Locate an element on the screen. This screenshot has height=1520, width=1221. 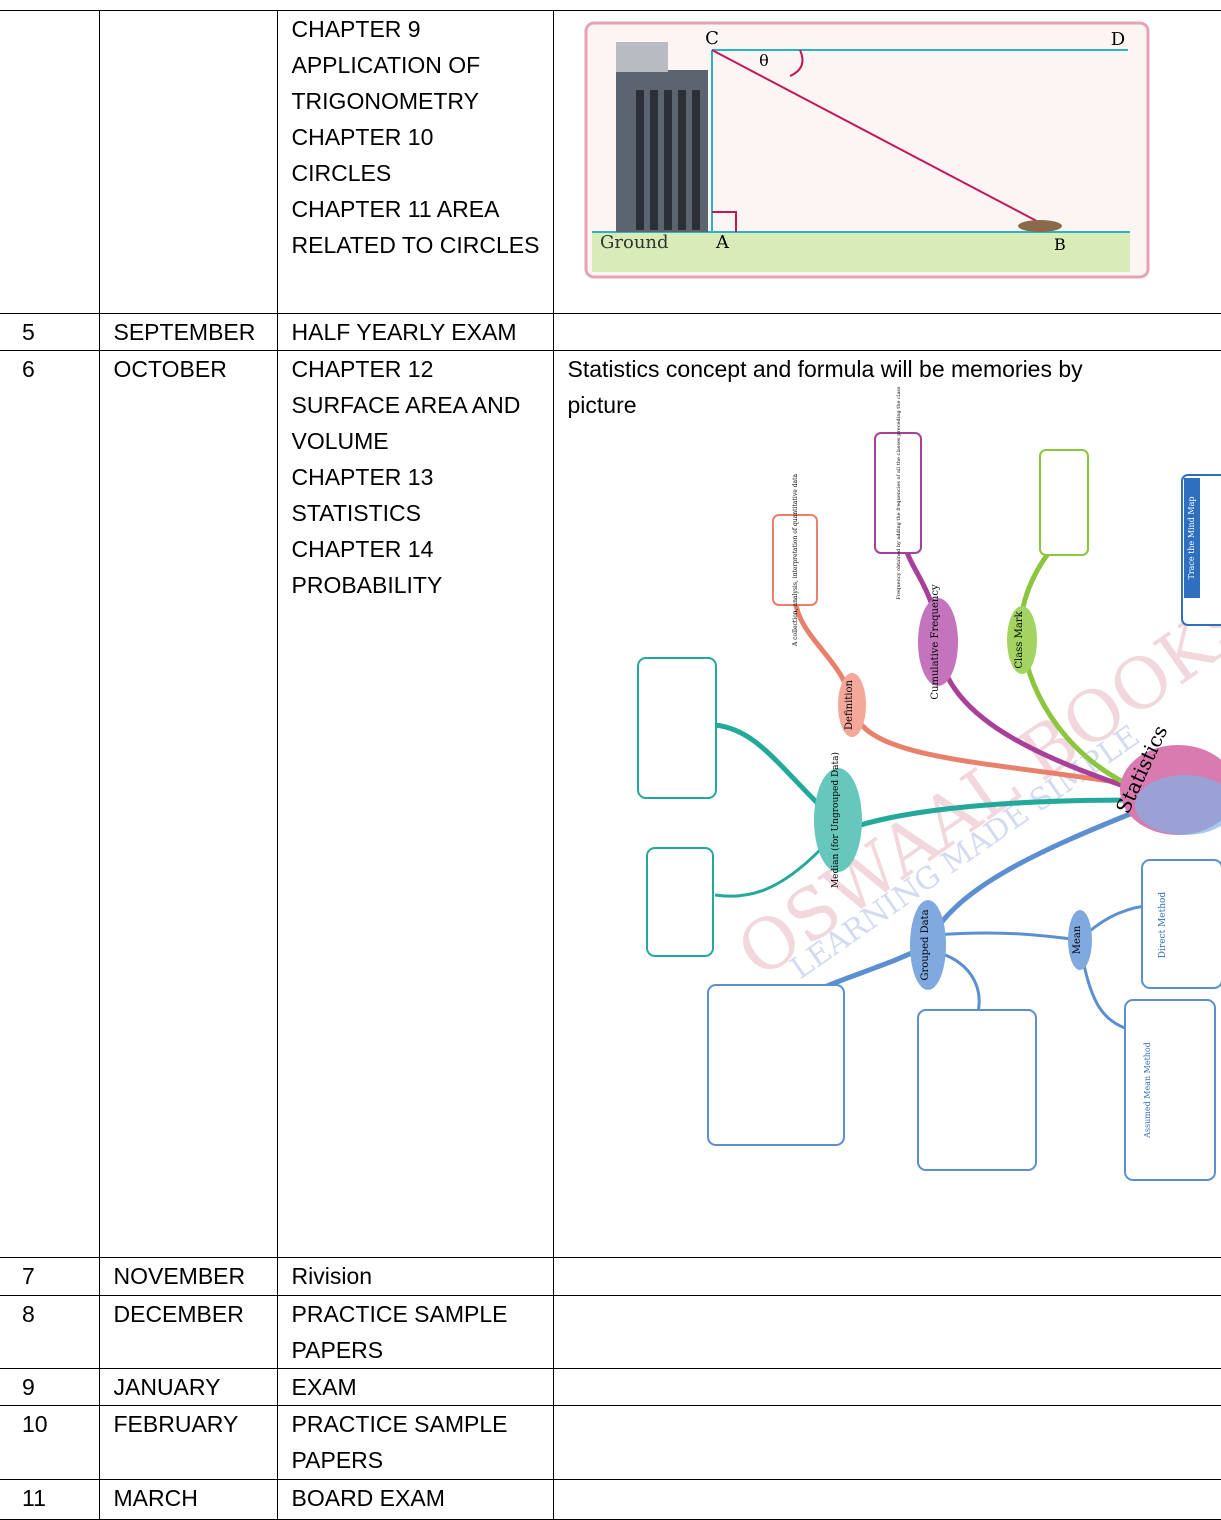
node-label: Median (for Ungrouped Data) is located at coordinates (835, 820).